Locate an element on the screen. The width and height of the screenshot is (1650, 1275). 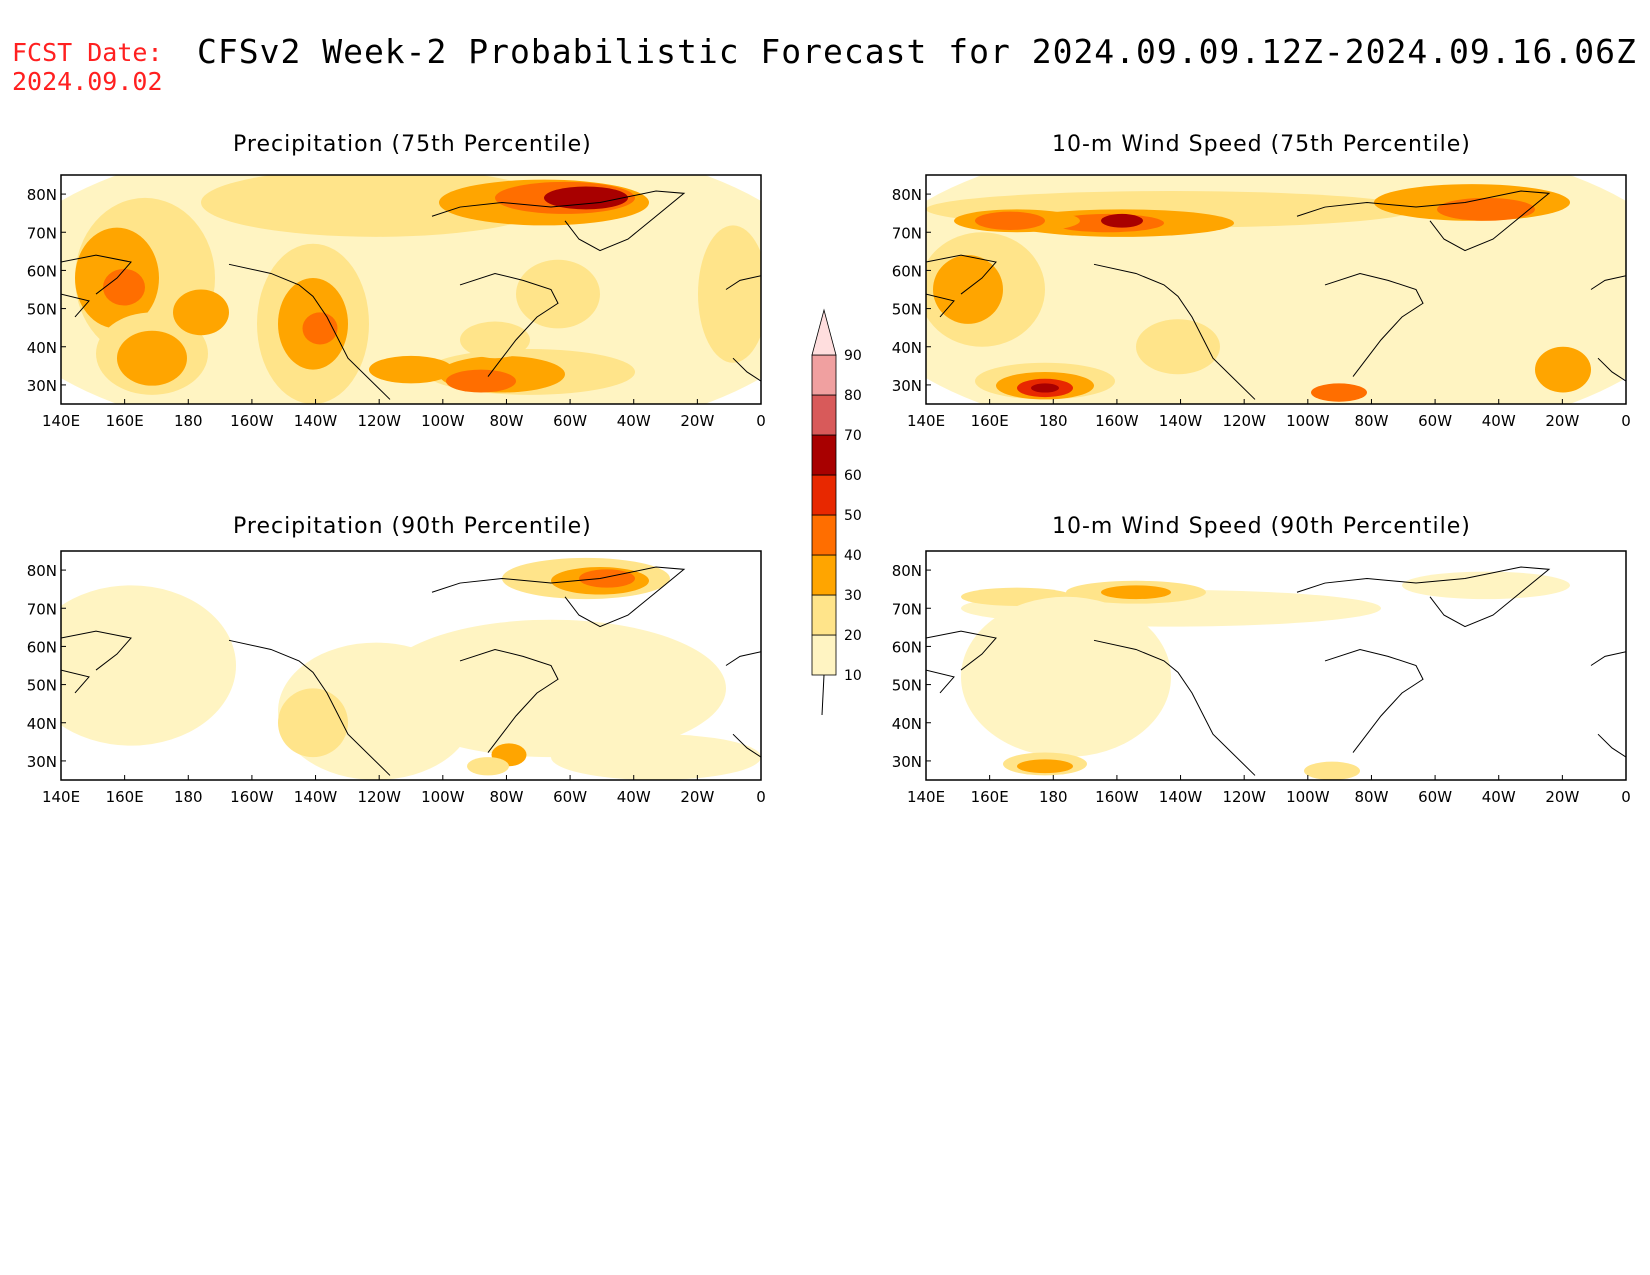
colorbar: 10 20 30 40 50 60 70 80 90 is located at coordinates (836, 512).